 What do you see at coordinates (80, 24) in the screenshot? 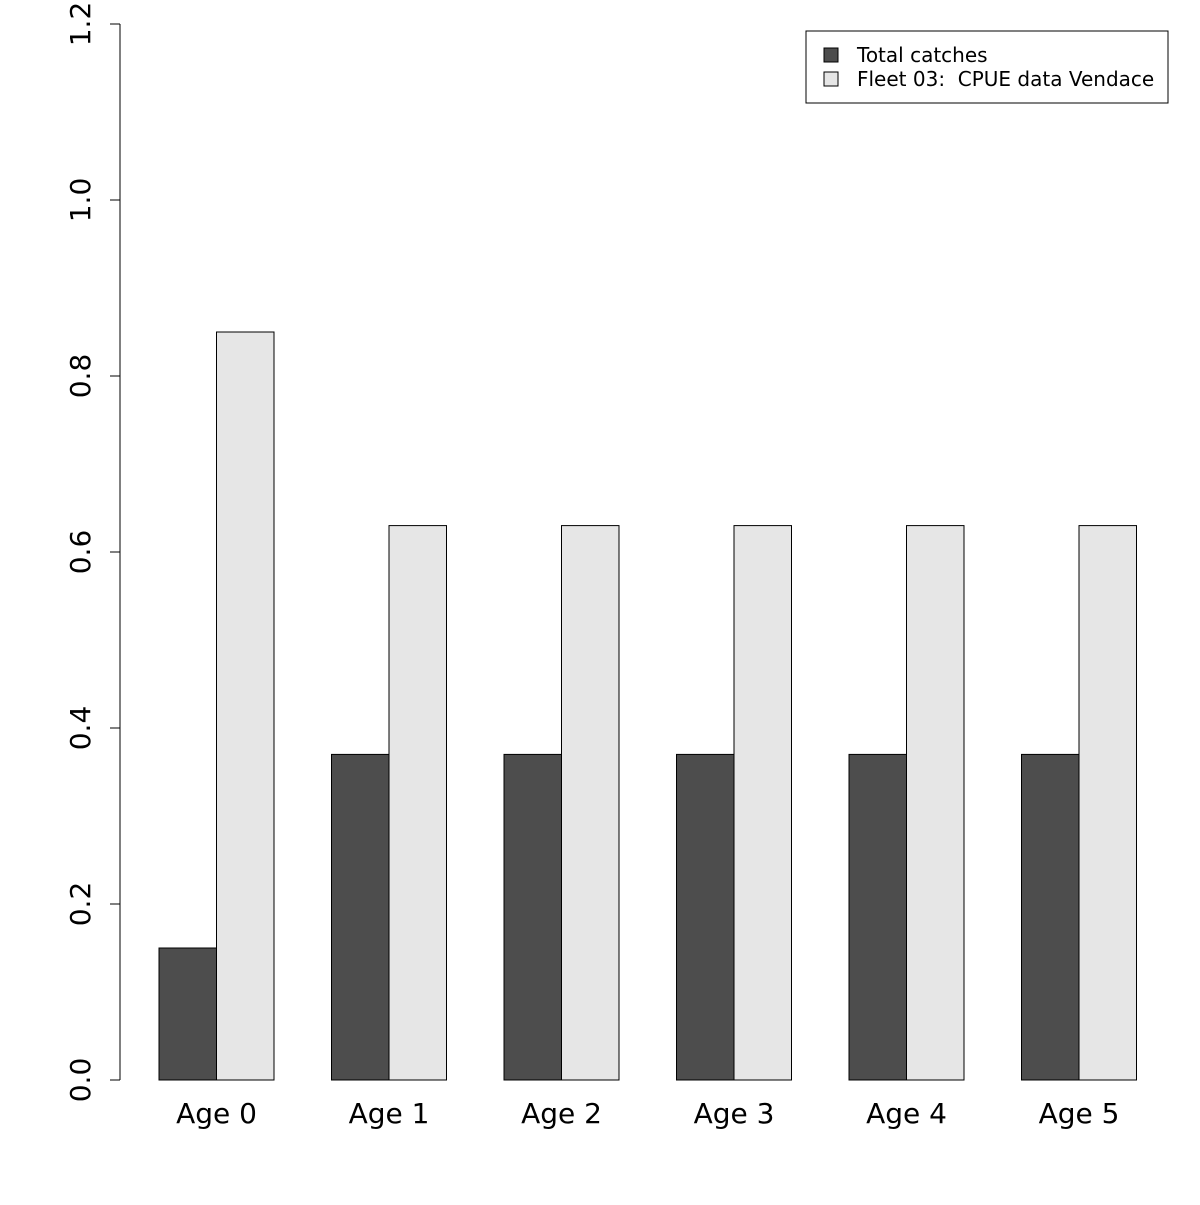
I see `y-tick-label: 1.2` at bounding box center [80, 24].